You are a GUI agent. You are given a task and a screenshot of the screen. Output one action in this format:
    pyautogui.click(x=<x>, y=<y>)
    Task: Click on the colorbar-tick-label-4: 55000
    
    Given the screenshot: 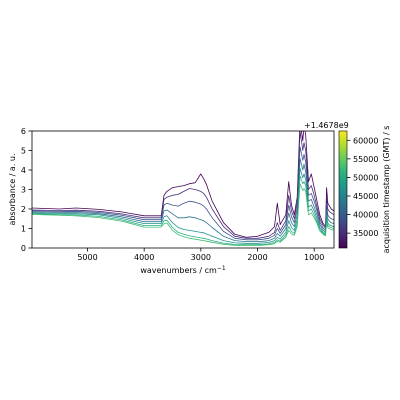 What is the action you would take?
    pyautogui.click(x=365, y=159)
    